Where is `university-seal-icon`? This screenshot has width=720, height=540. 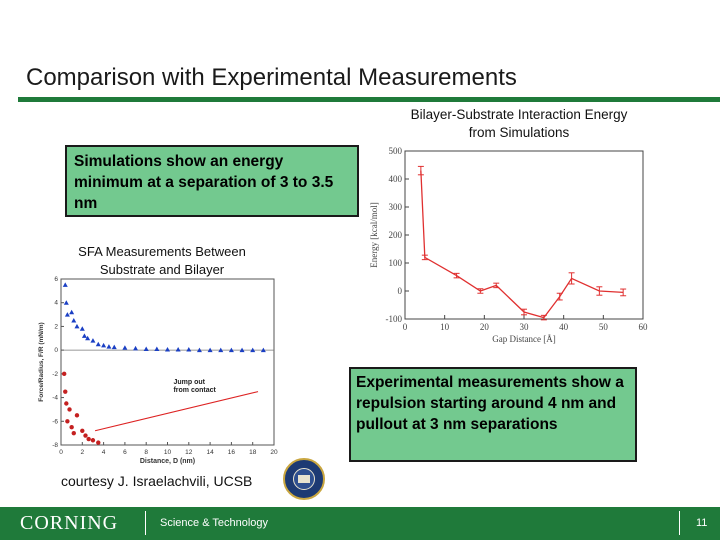 university-seal-icon is located at coordinates (304, 479).